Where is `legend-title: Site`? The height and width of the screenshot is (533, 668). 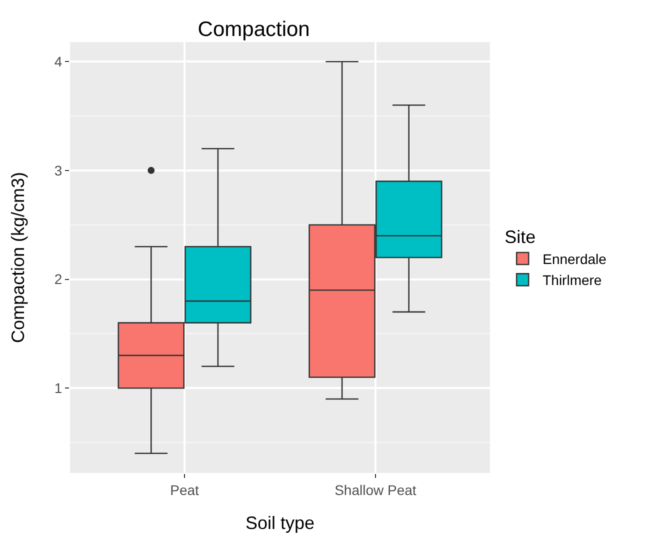
legend-title: Site is located at coordinates (520, 236).